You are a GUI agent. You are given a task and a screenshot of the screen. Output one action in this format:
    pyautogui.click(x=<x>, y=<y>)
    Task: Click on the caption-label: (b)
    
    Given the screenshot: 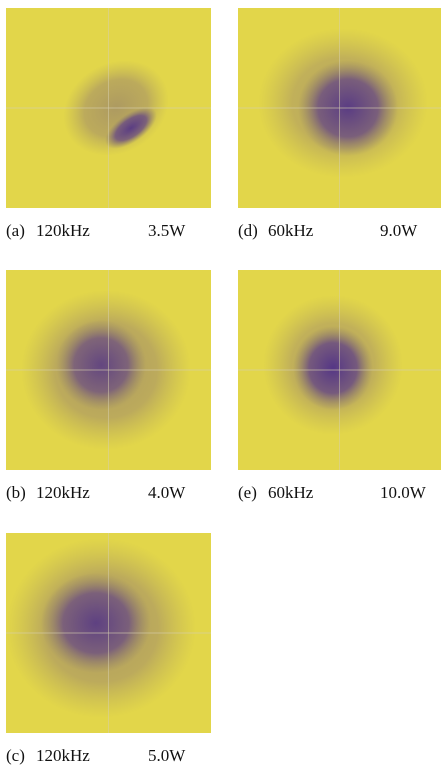 What is the action you would take?
    pyautogui.click(x=16, y=492)
    